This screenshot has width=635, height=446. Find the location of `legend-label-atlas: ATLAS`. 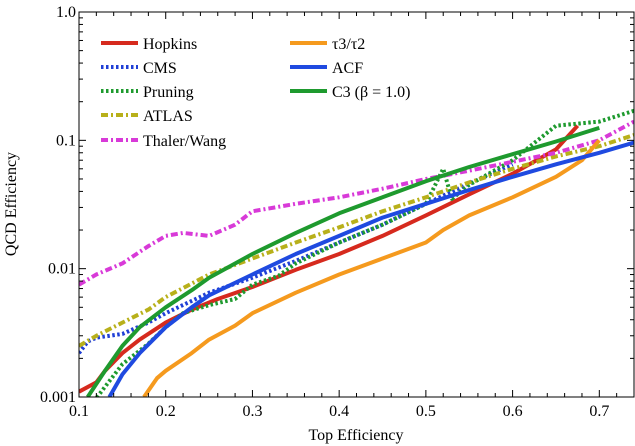

legend-label-atlas: ATLAS is located at coordinates (168, 116).